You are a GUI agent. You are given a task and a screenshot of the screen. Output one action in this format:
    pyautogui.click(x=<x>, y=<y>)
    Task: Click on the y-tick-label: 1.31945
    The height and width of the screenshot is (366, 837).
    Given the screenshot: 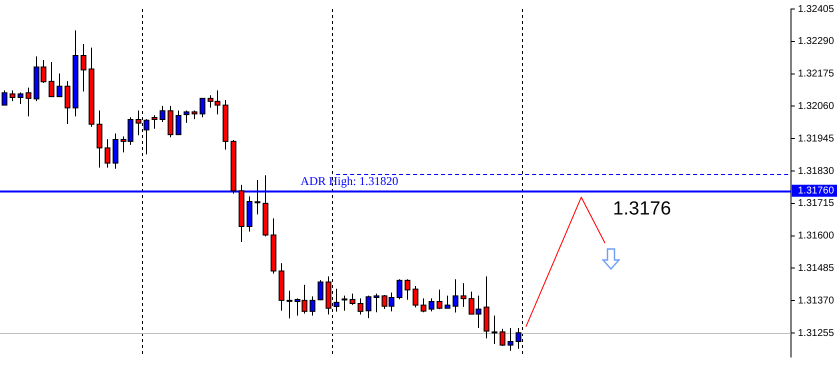 What is the action you would take?
    pyautogui.click(x=816, y=138)
    